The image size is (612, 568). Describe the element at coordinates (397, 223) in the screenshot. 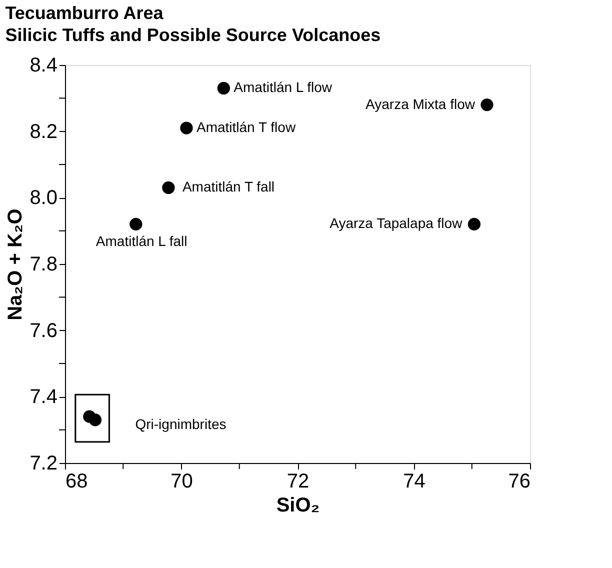

I see `series-label: Ayarza Tapalapa flow` at that location.